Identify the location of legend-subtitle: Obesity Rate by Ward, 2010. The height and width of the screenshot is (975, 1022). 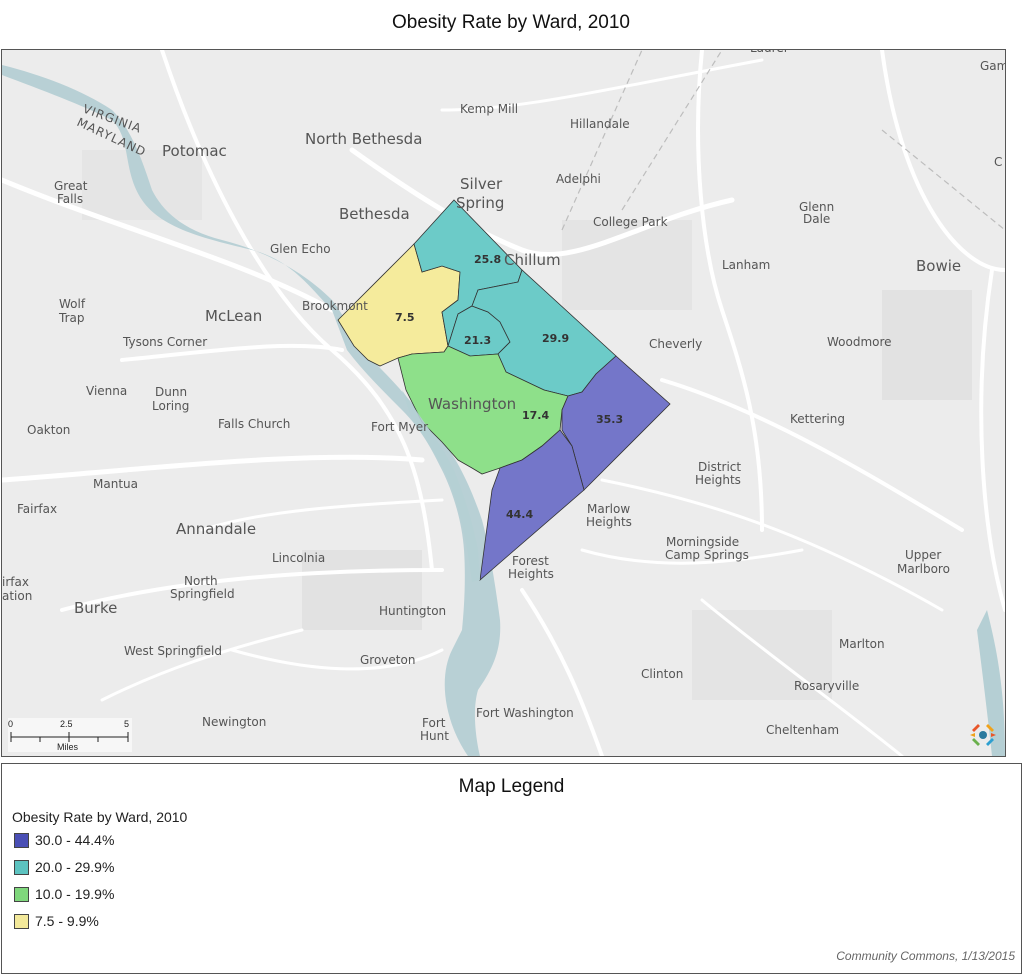
(100, 817).